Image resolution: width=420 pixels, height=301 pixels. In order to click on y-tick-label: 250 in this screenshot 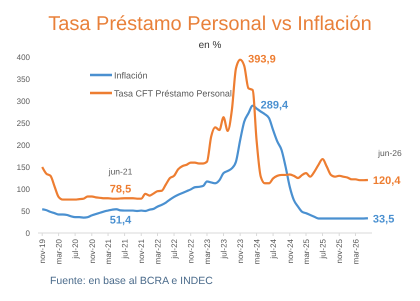, I will do `click(23, 123)`.